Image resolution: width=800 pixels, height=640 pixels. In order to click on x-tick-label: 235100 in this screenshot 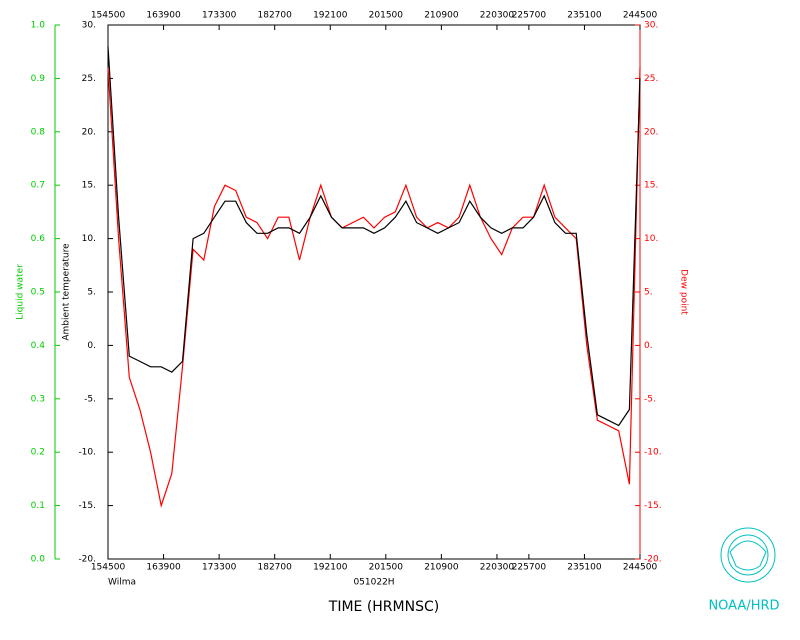, I will do `click(584, 568)`.